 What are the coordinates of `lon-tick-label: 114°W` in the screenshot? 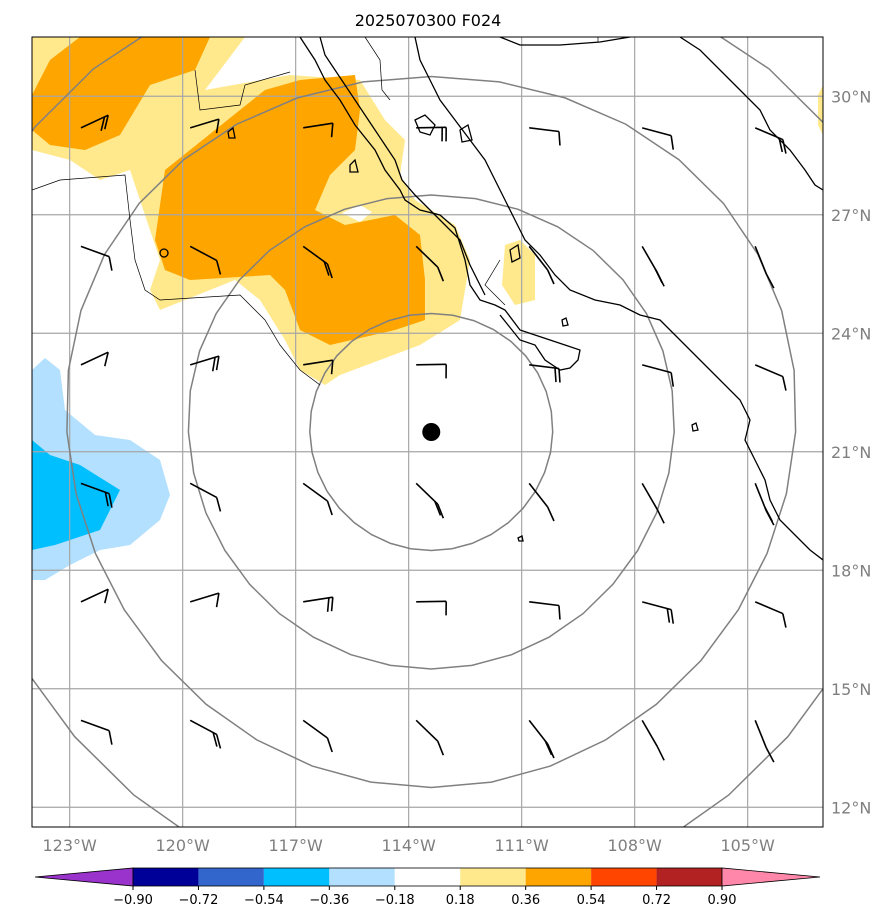 It's located at (408, 845).